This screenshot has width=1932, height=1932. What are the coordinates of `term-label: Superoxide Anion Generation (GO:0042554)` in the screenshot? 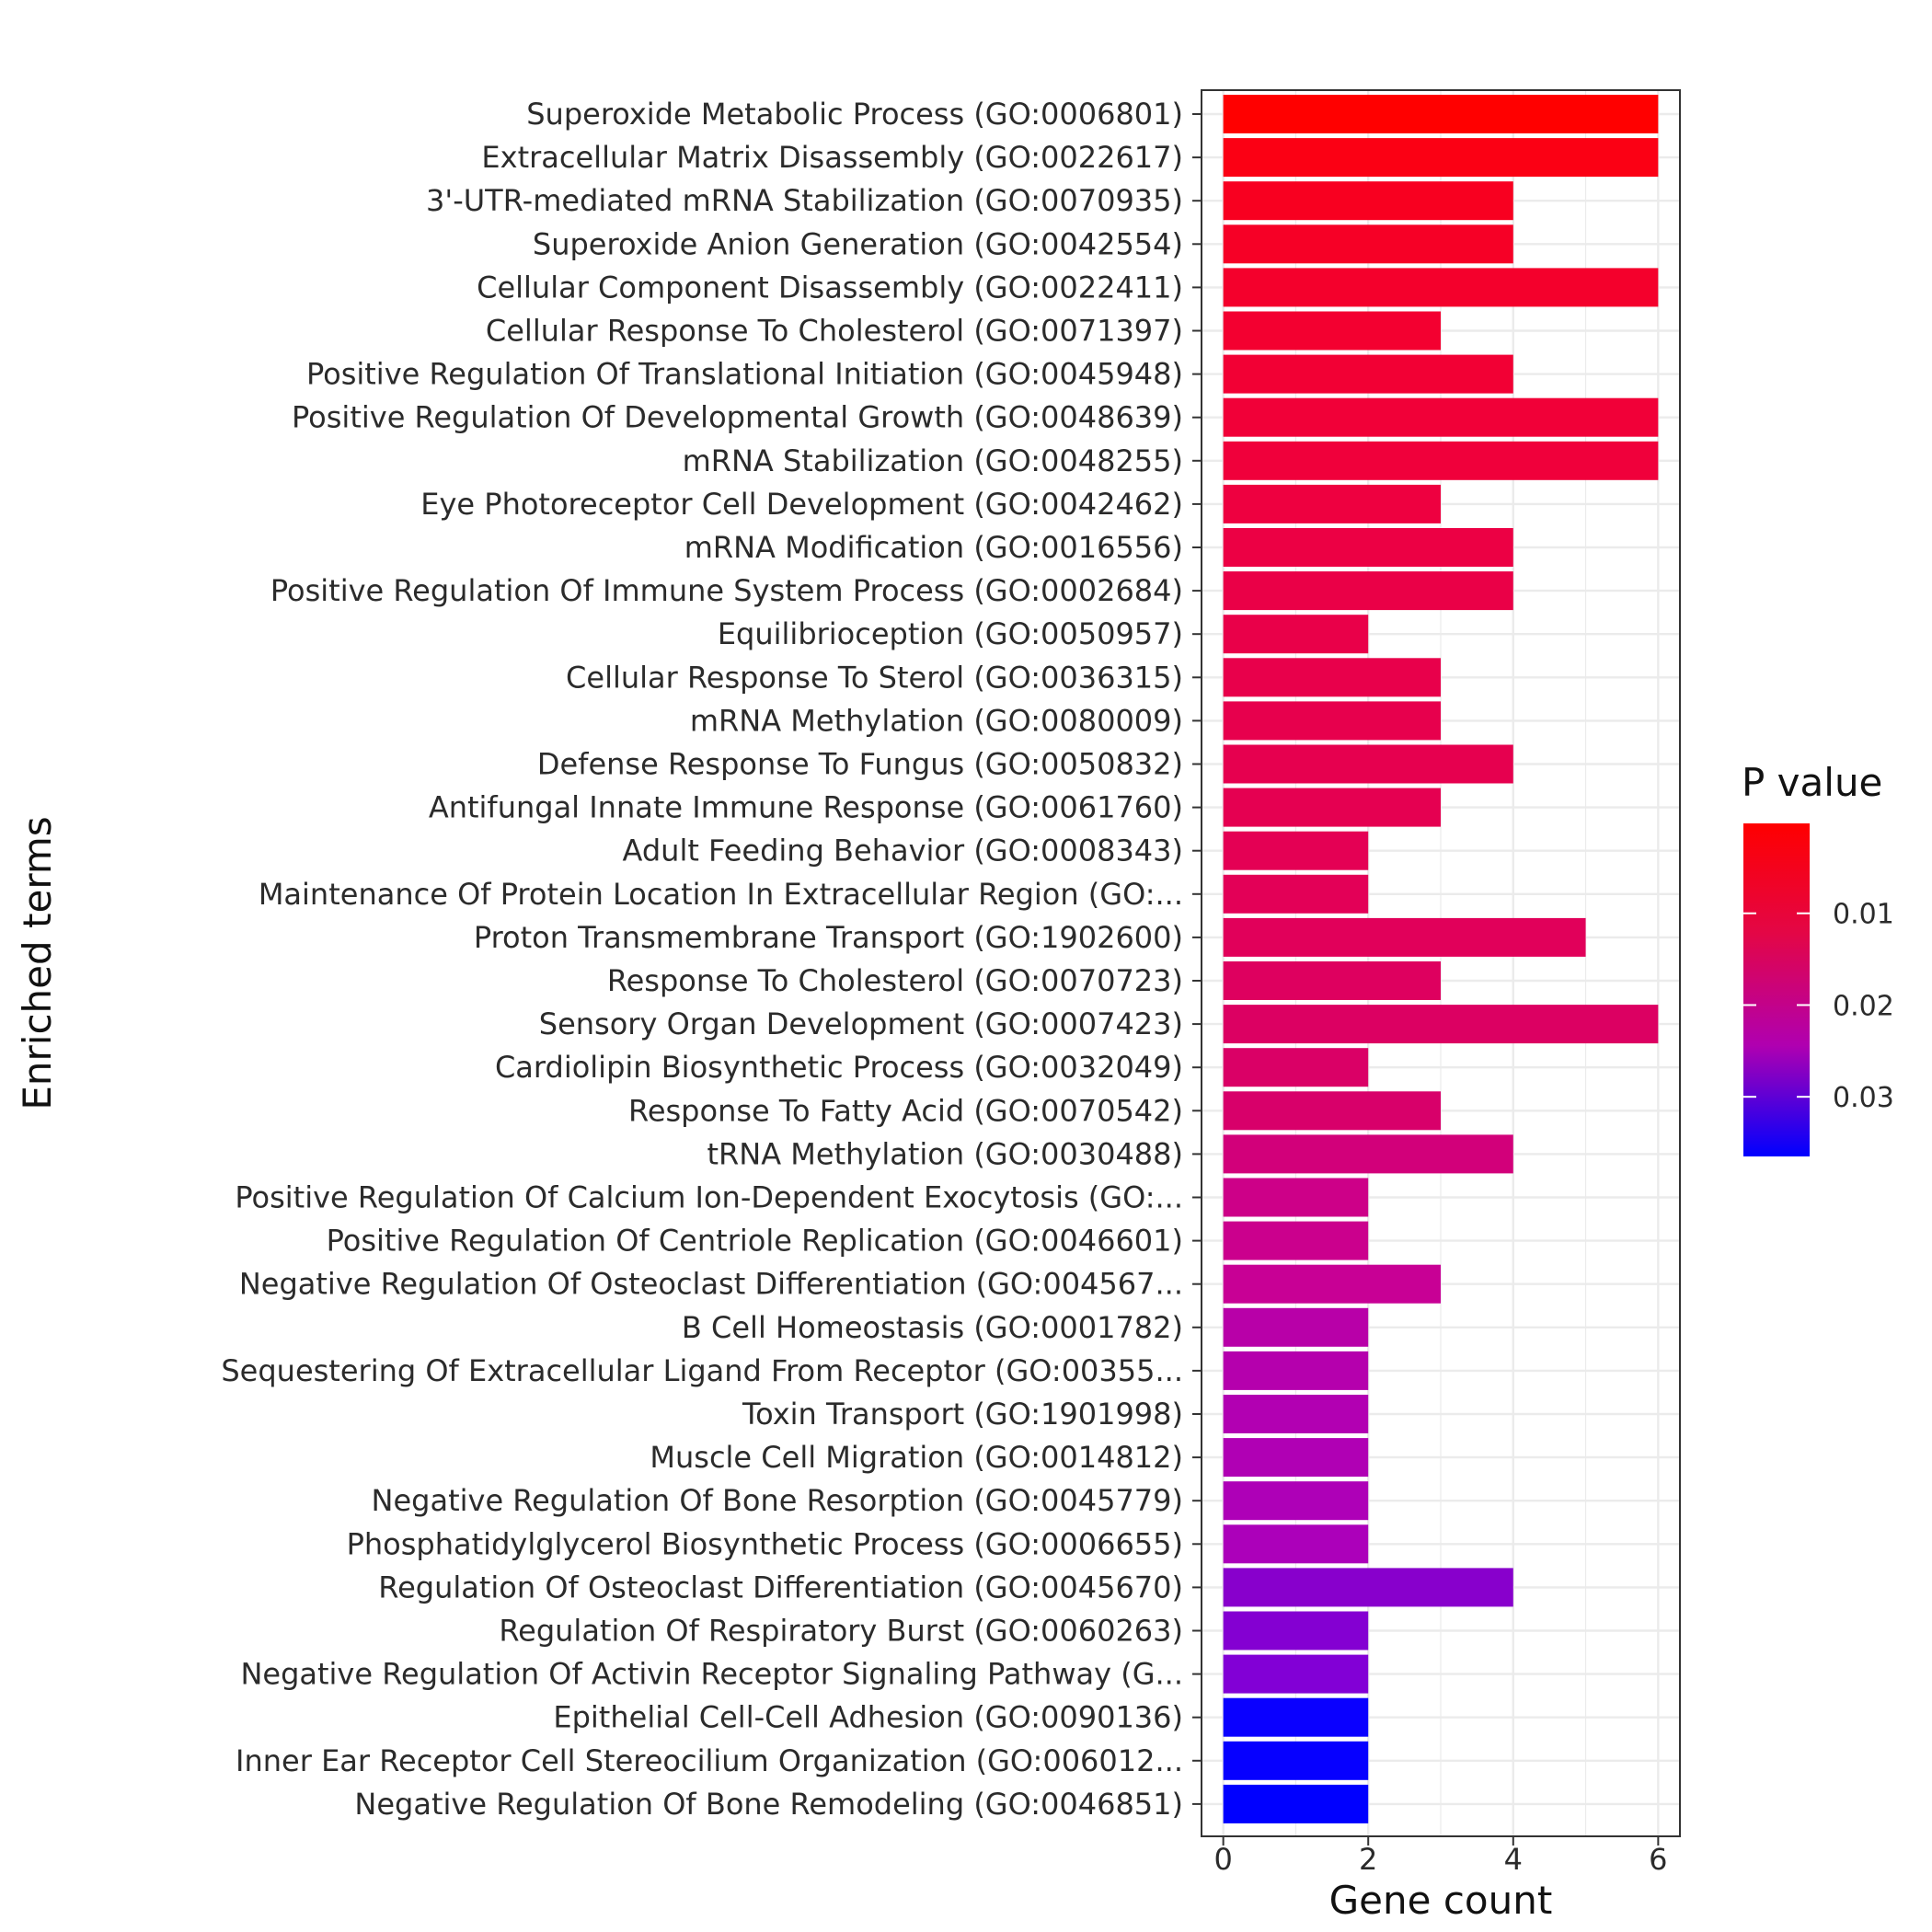 It's located at (858, 243).